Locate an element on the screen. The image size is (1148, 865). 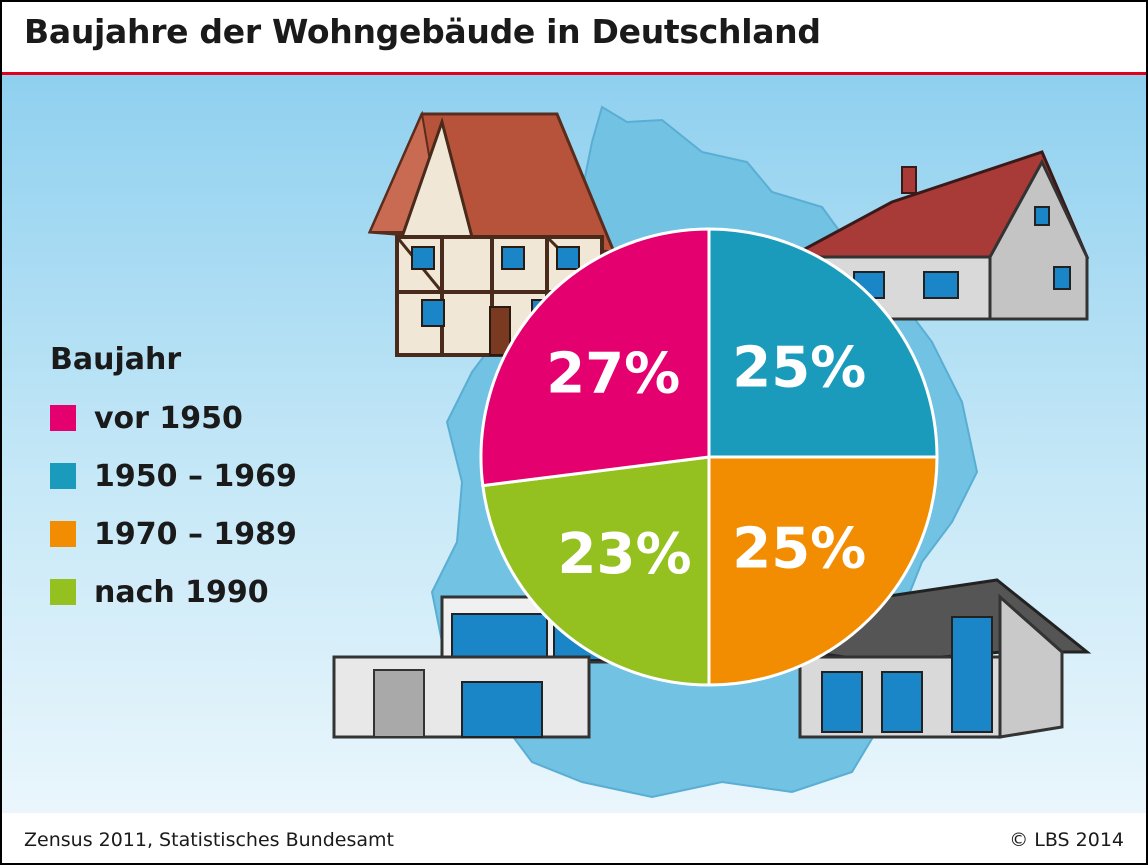
legend-item: 1970 – 1989 is located at coordinates (173, 534).